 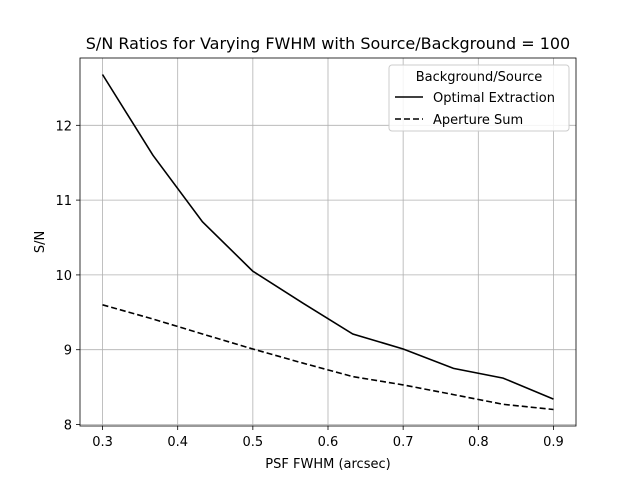 What do you see at coordinates (63, 276) in the screenshot?
I see `y-tick-label: 10` at bounding box center [63, 276].